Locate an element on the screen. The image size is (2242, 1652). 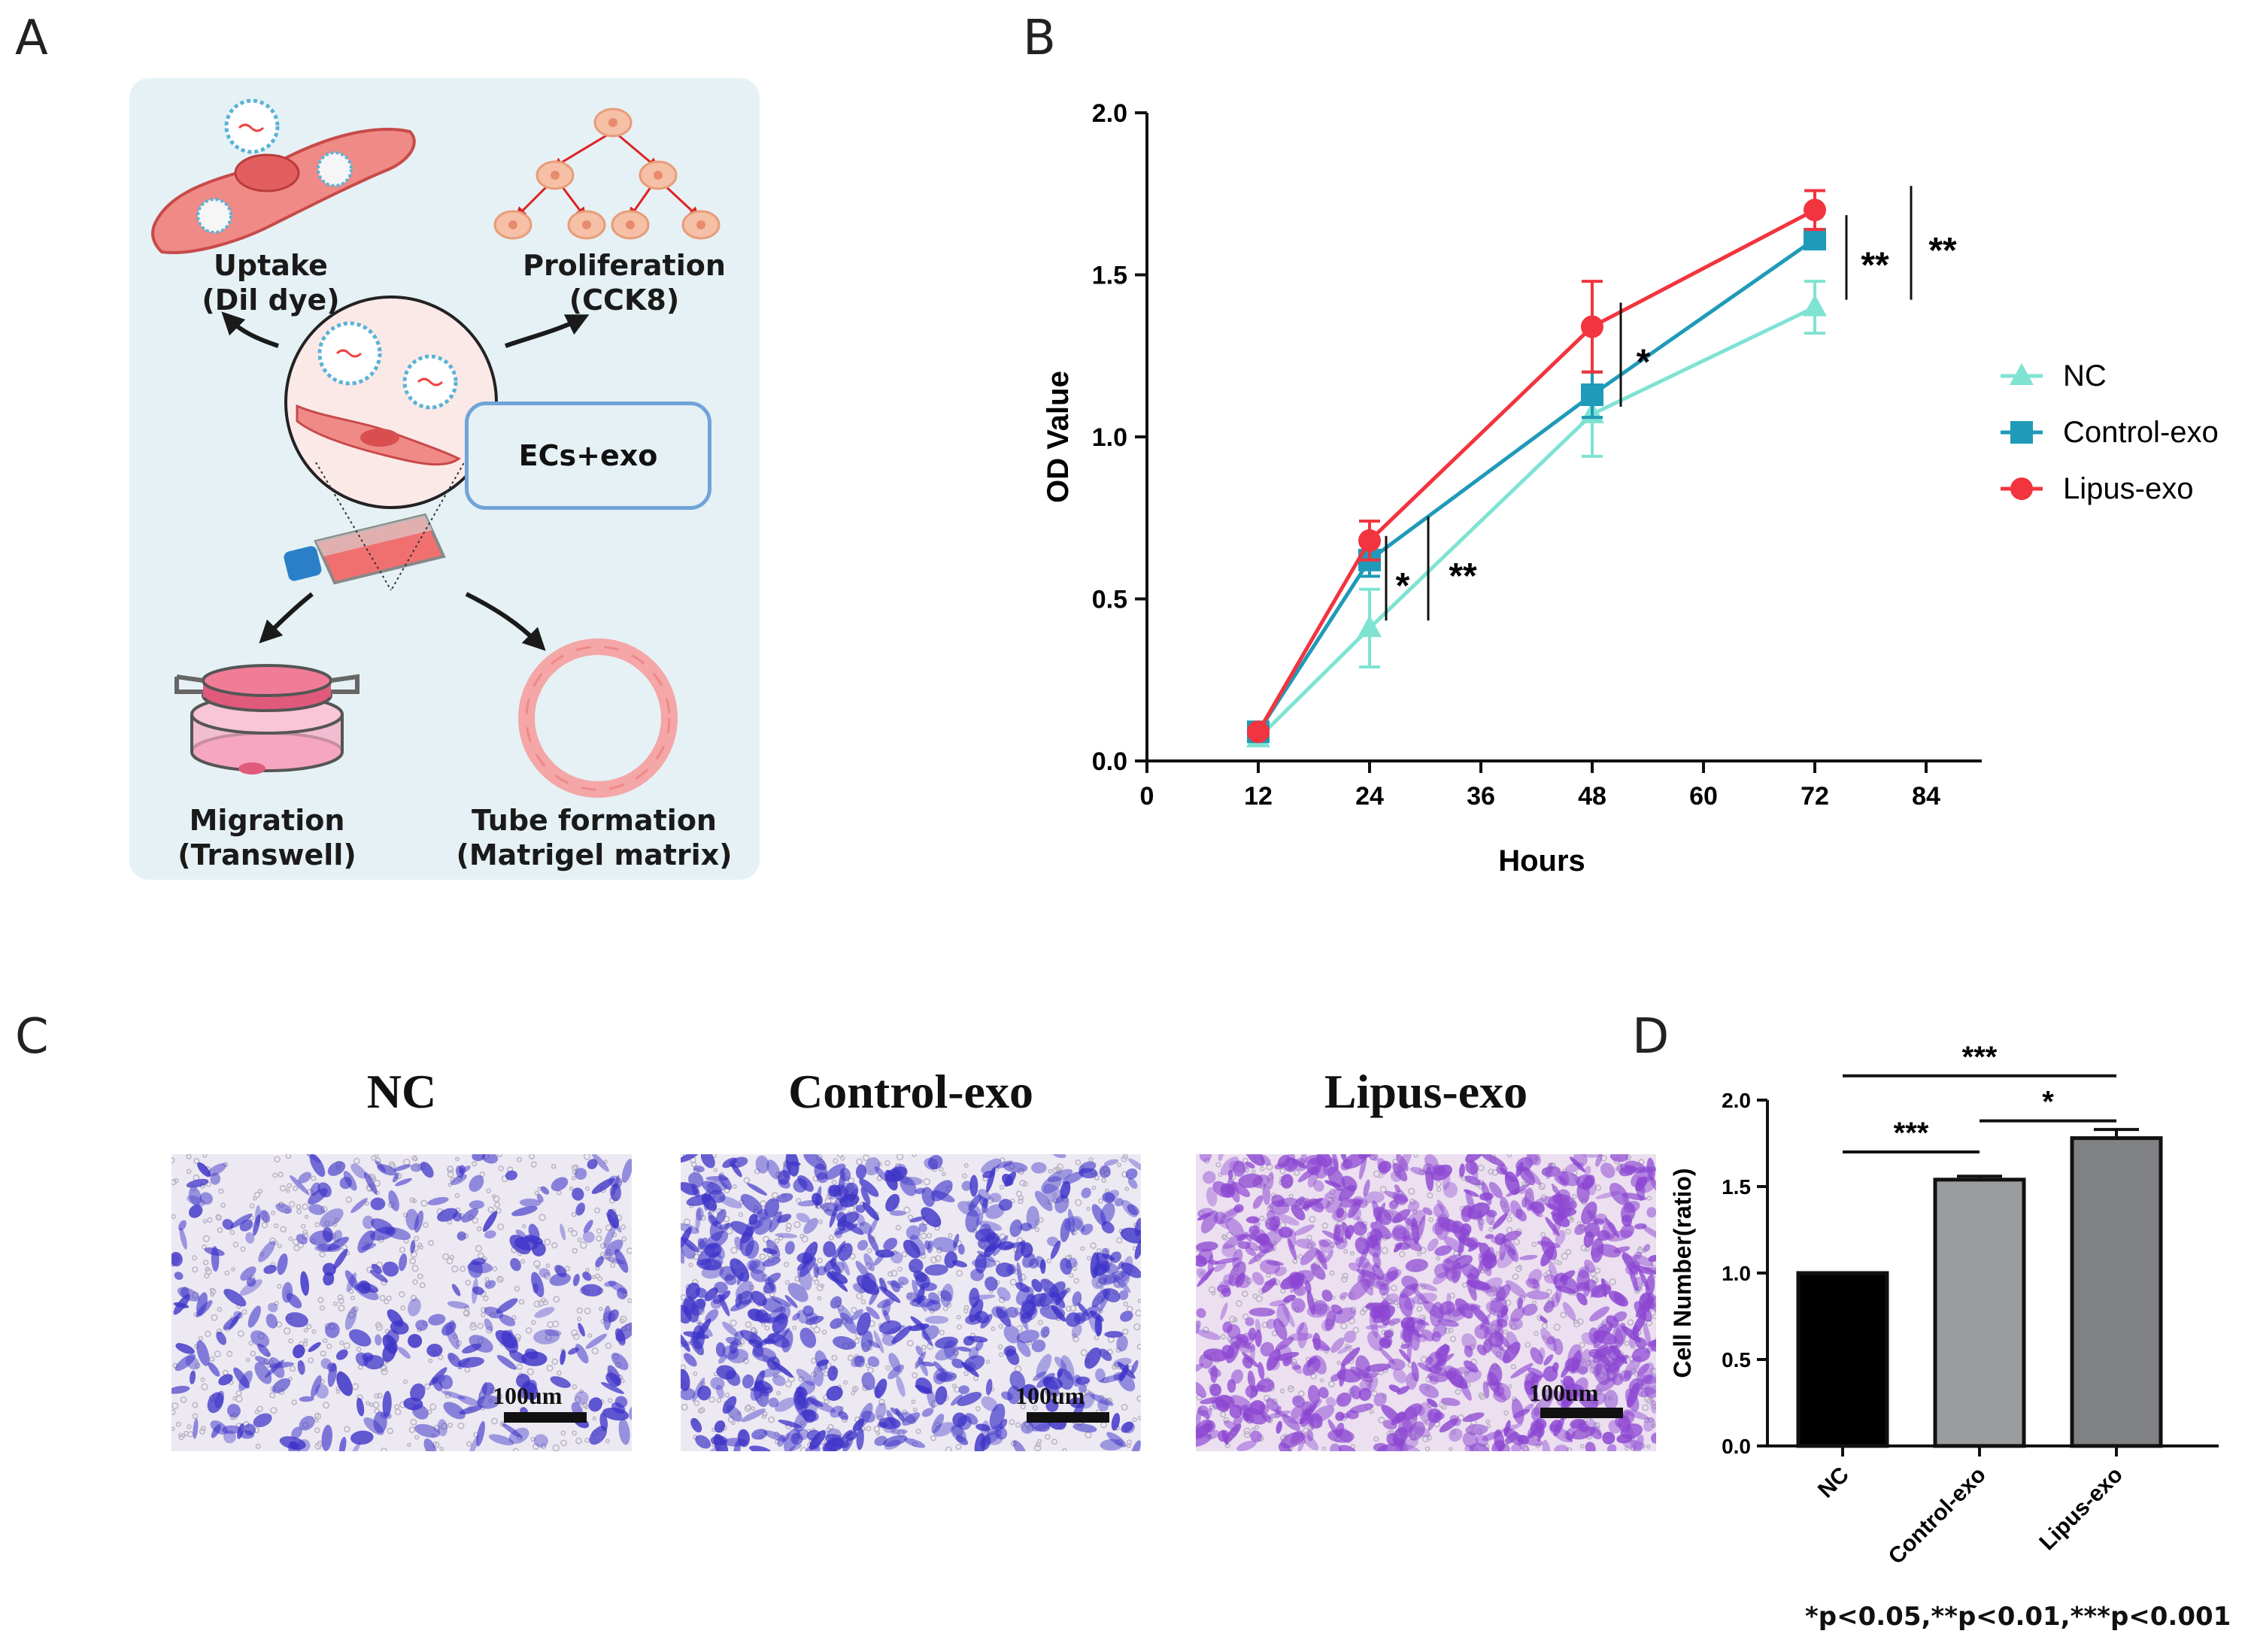
legend-label-lipus-exo: Lipus-exo is located at coordinates (2128, 488).